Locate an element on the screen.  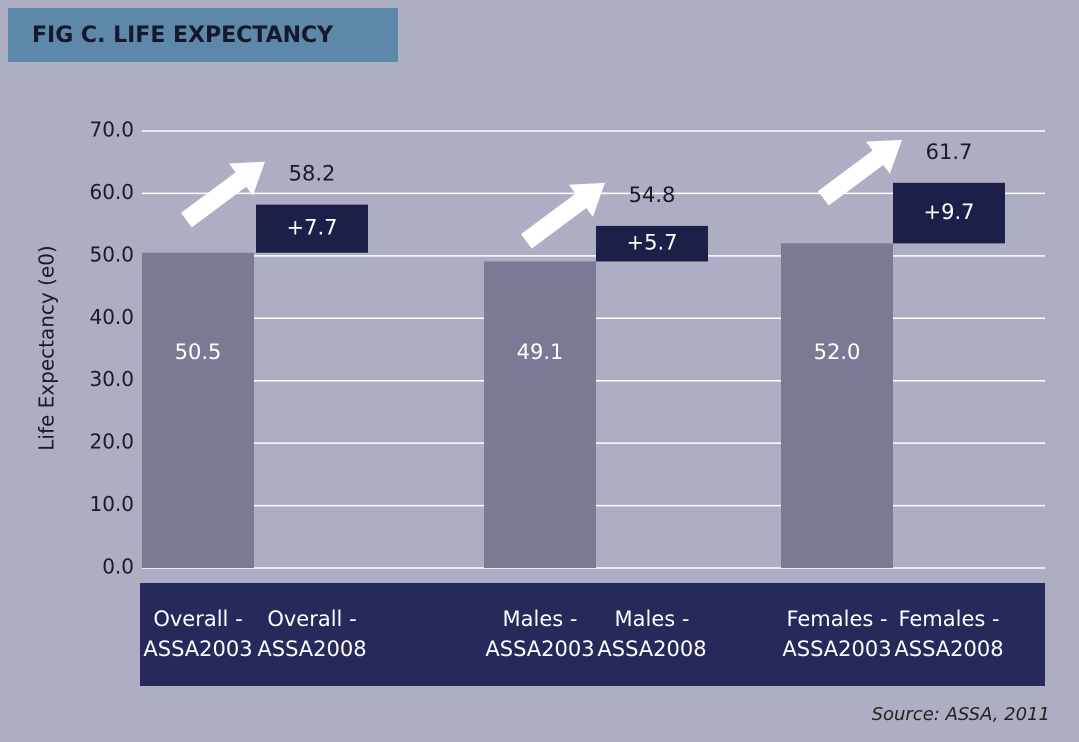
value-label: 50.5 is located at coordinates (198, 352).